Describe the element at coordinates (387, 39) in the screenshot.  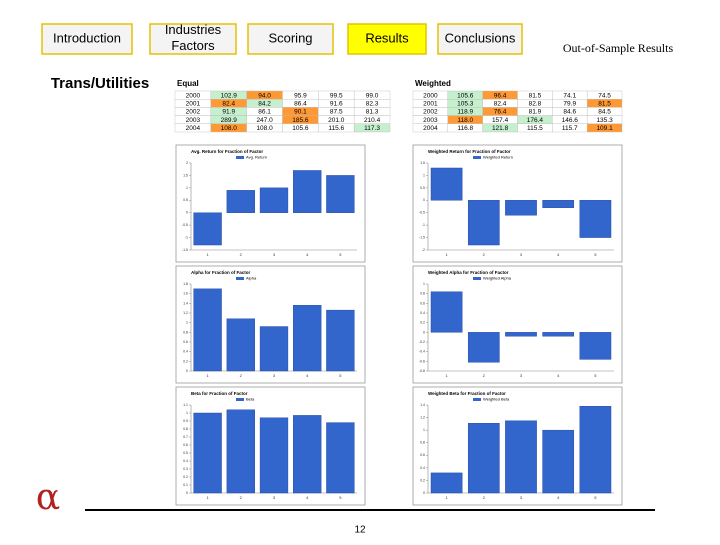
I see `nav-tab` at that location.